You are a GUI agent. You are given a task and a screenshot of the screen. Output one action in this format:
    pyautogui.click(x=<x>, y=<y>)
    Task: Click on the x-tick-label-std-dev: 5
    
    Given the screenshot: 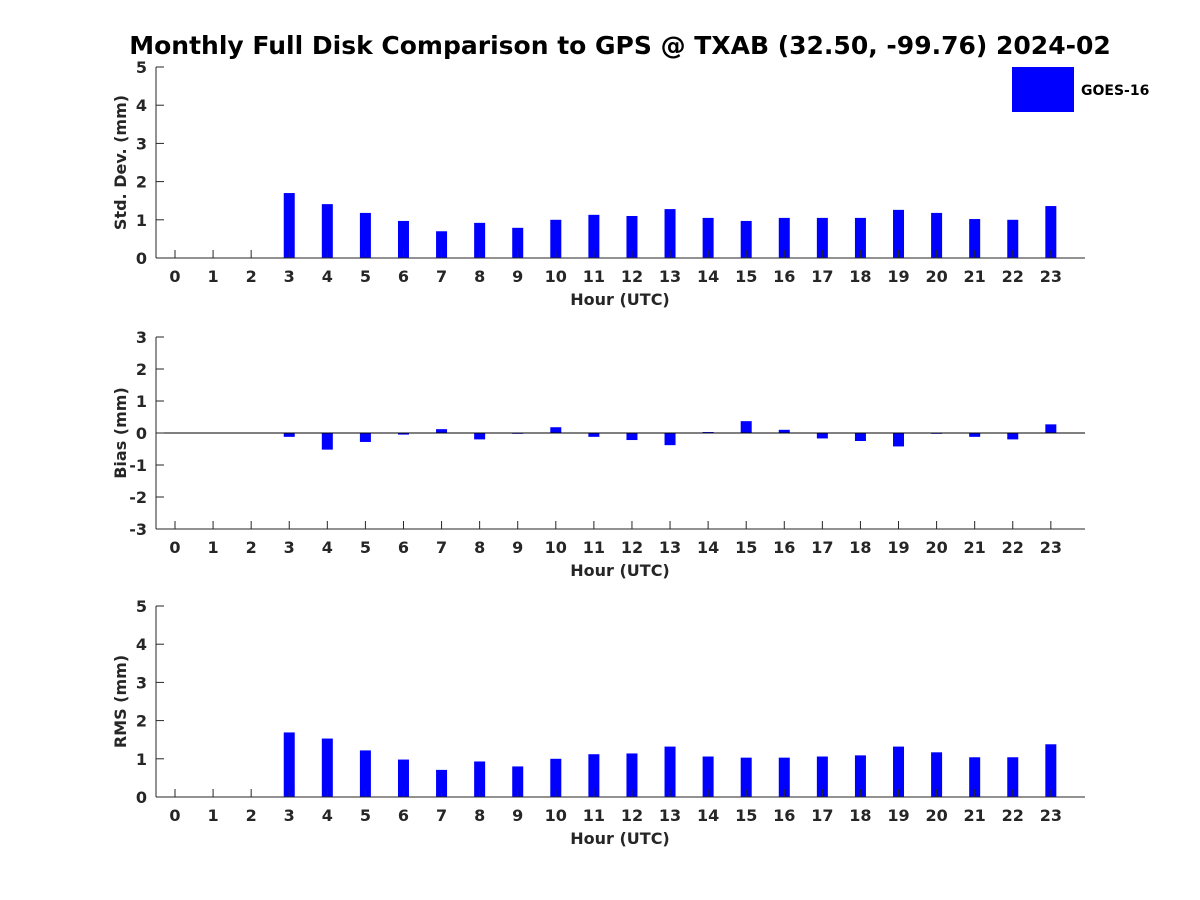 What is the action you would take?
    pyautogui.click(x=365, y=276)
    